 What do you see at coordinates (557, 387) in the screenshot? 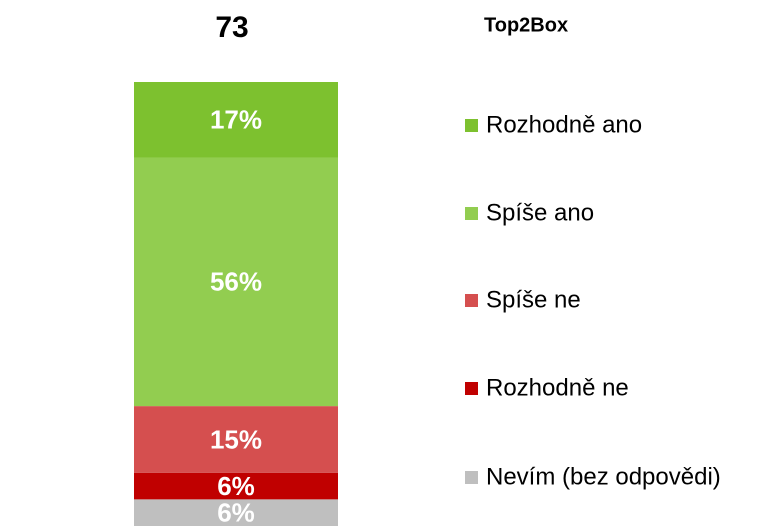
I see `legend-label: Rozhodně ne` at bounding box center [557, 387].